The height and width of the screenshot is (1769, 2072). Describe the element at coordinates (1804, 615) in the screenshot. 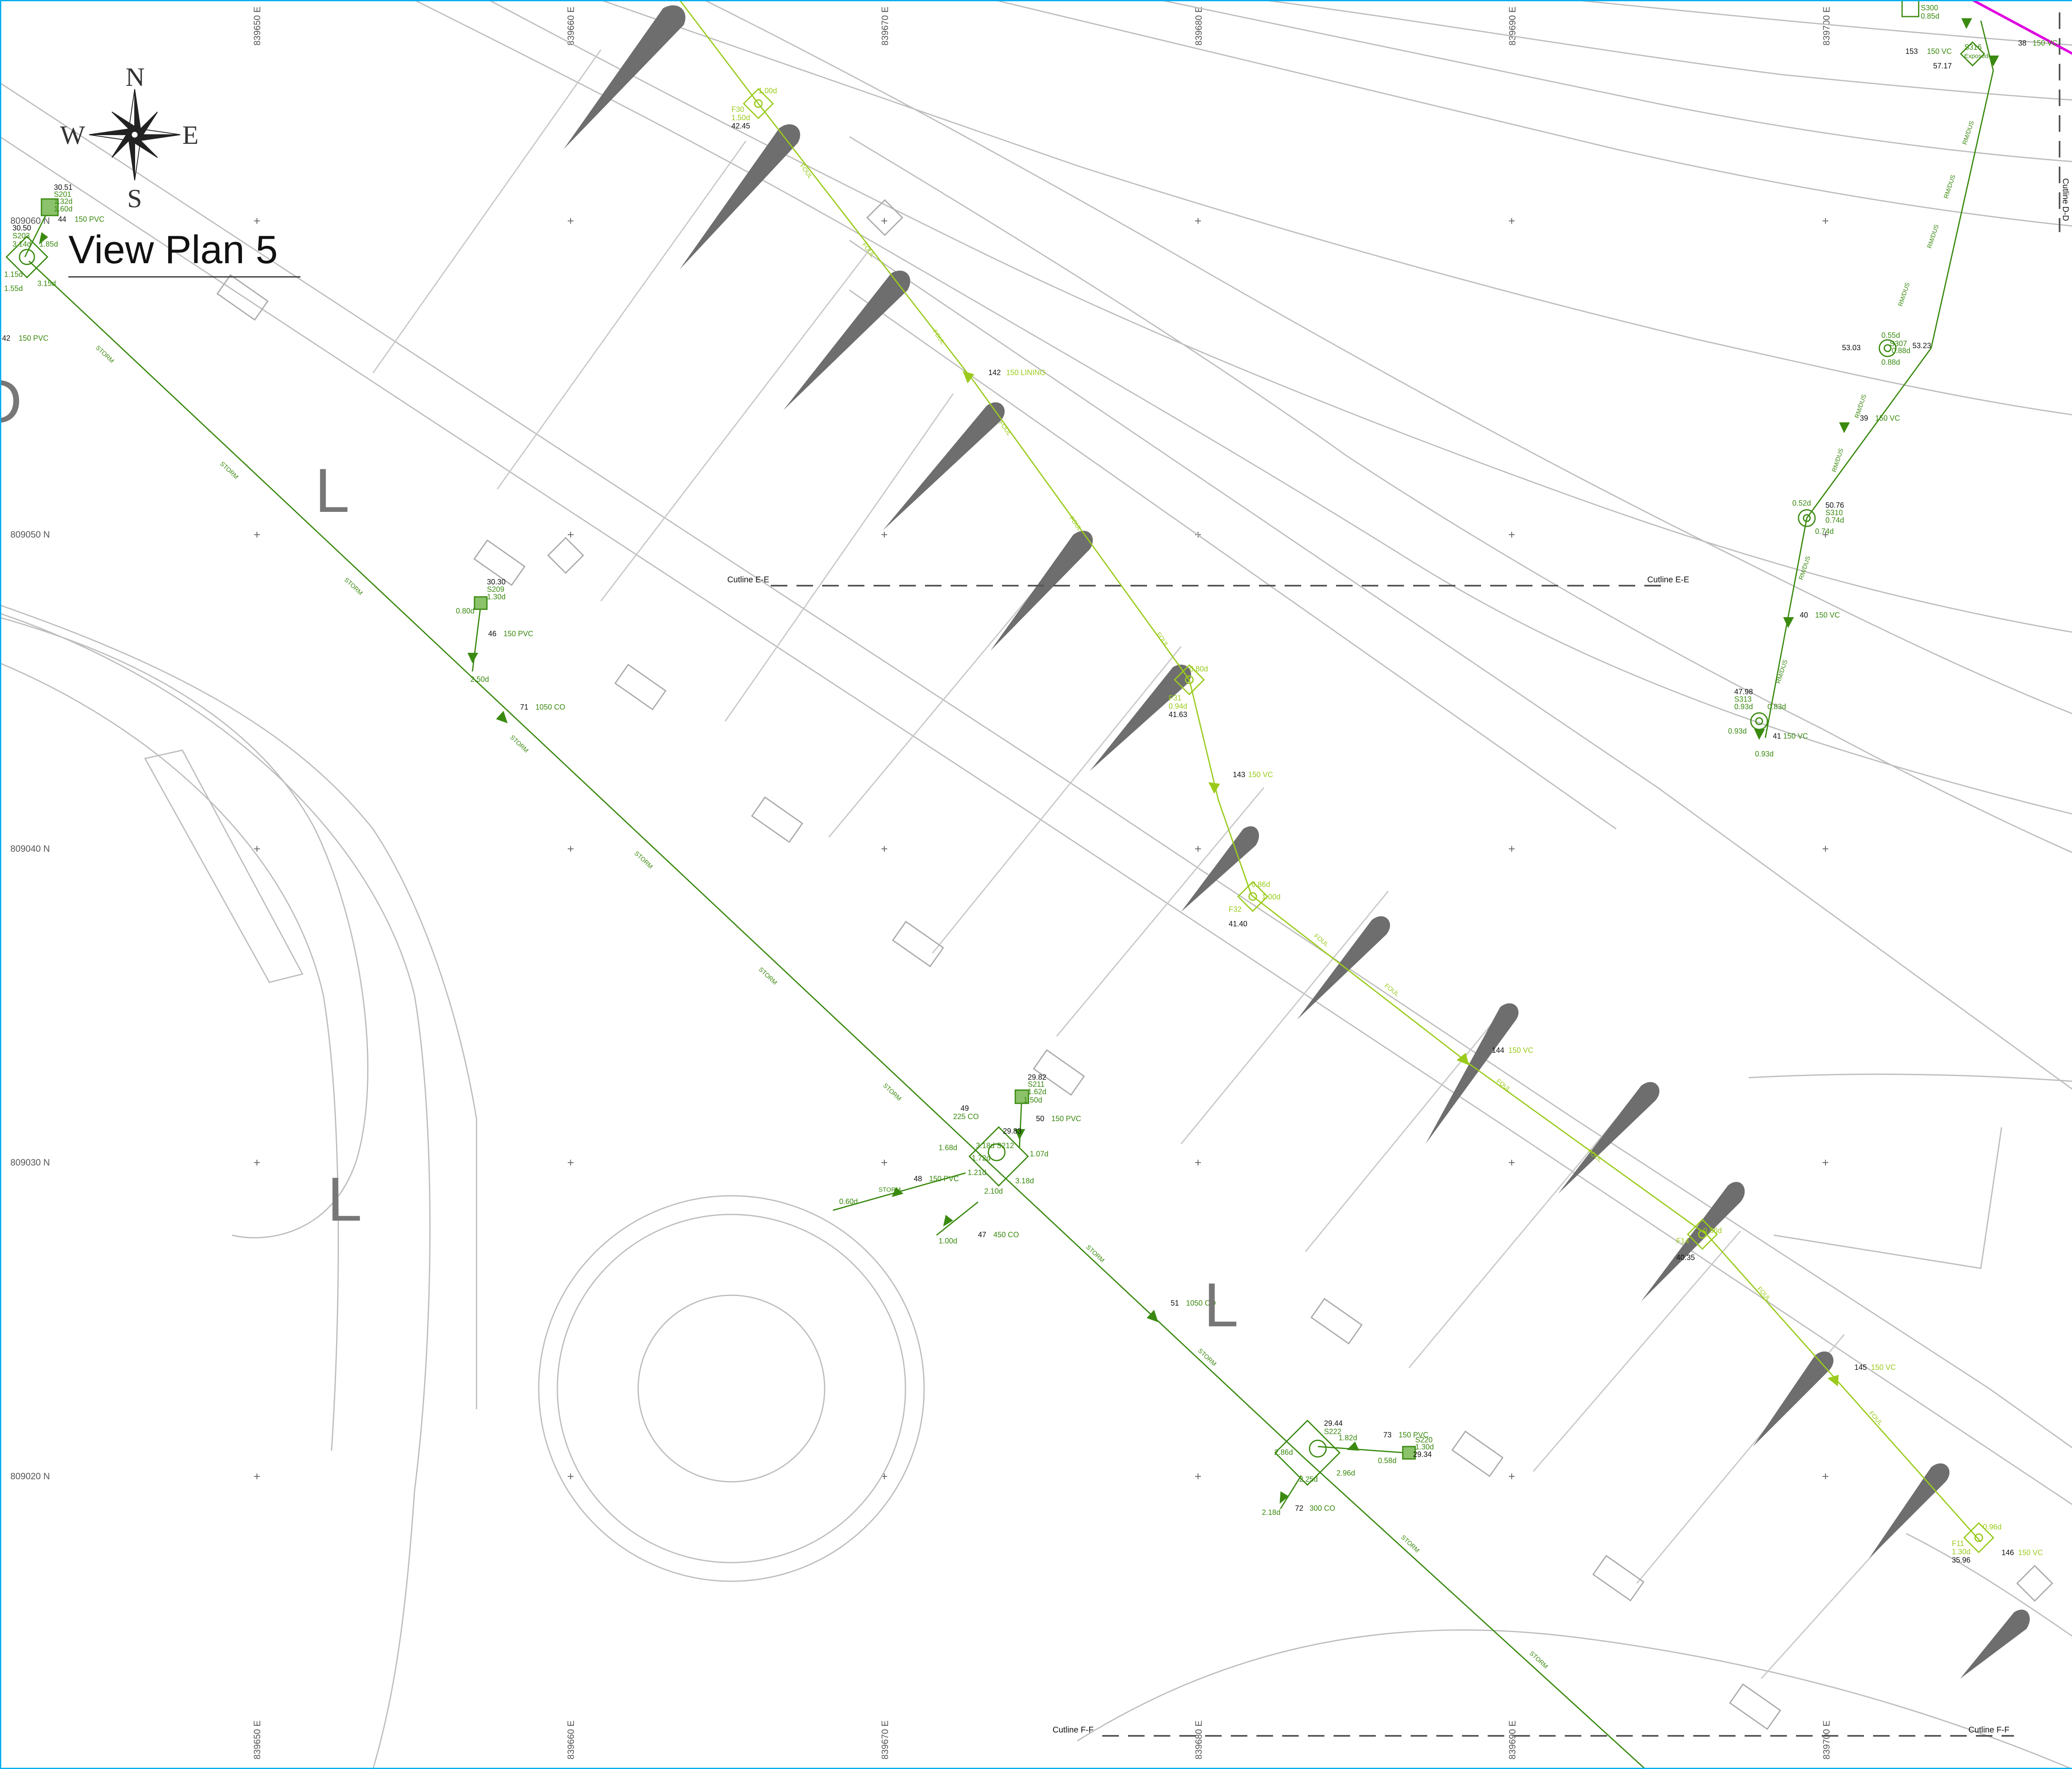

I see `svg-text: 40` at that location.